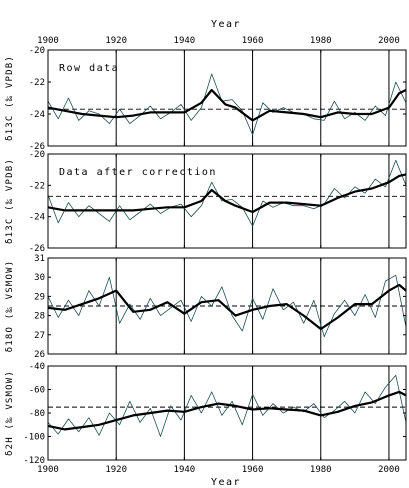 This screenshot has width=409, height=488. Describe the element at coordinates (39, 259) in the screenshot. I see `y-tick-label: 31` at that location.